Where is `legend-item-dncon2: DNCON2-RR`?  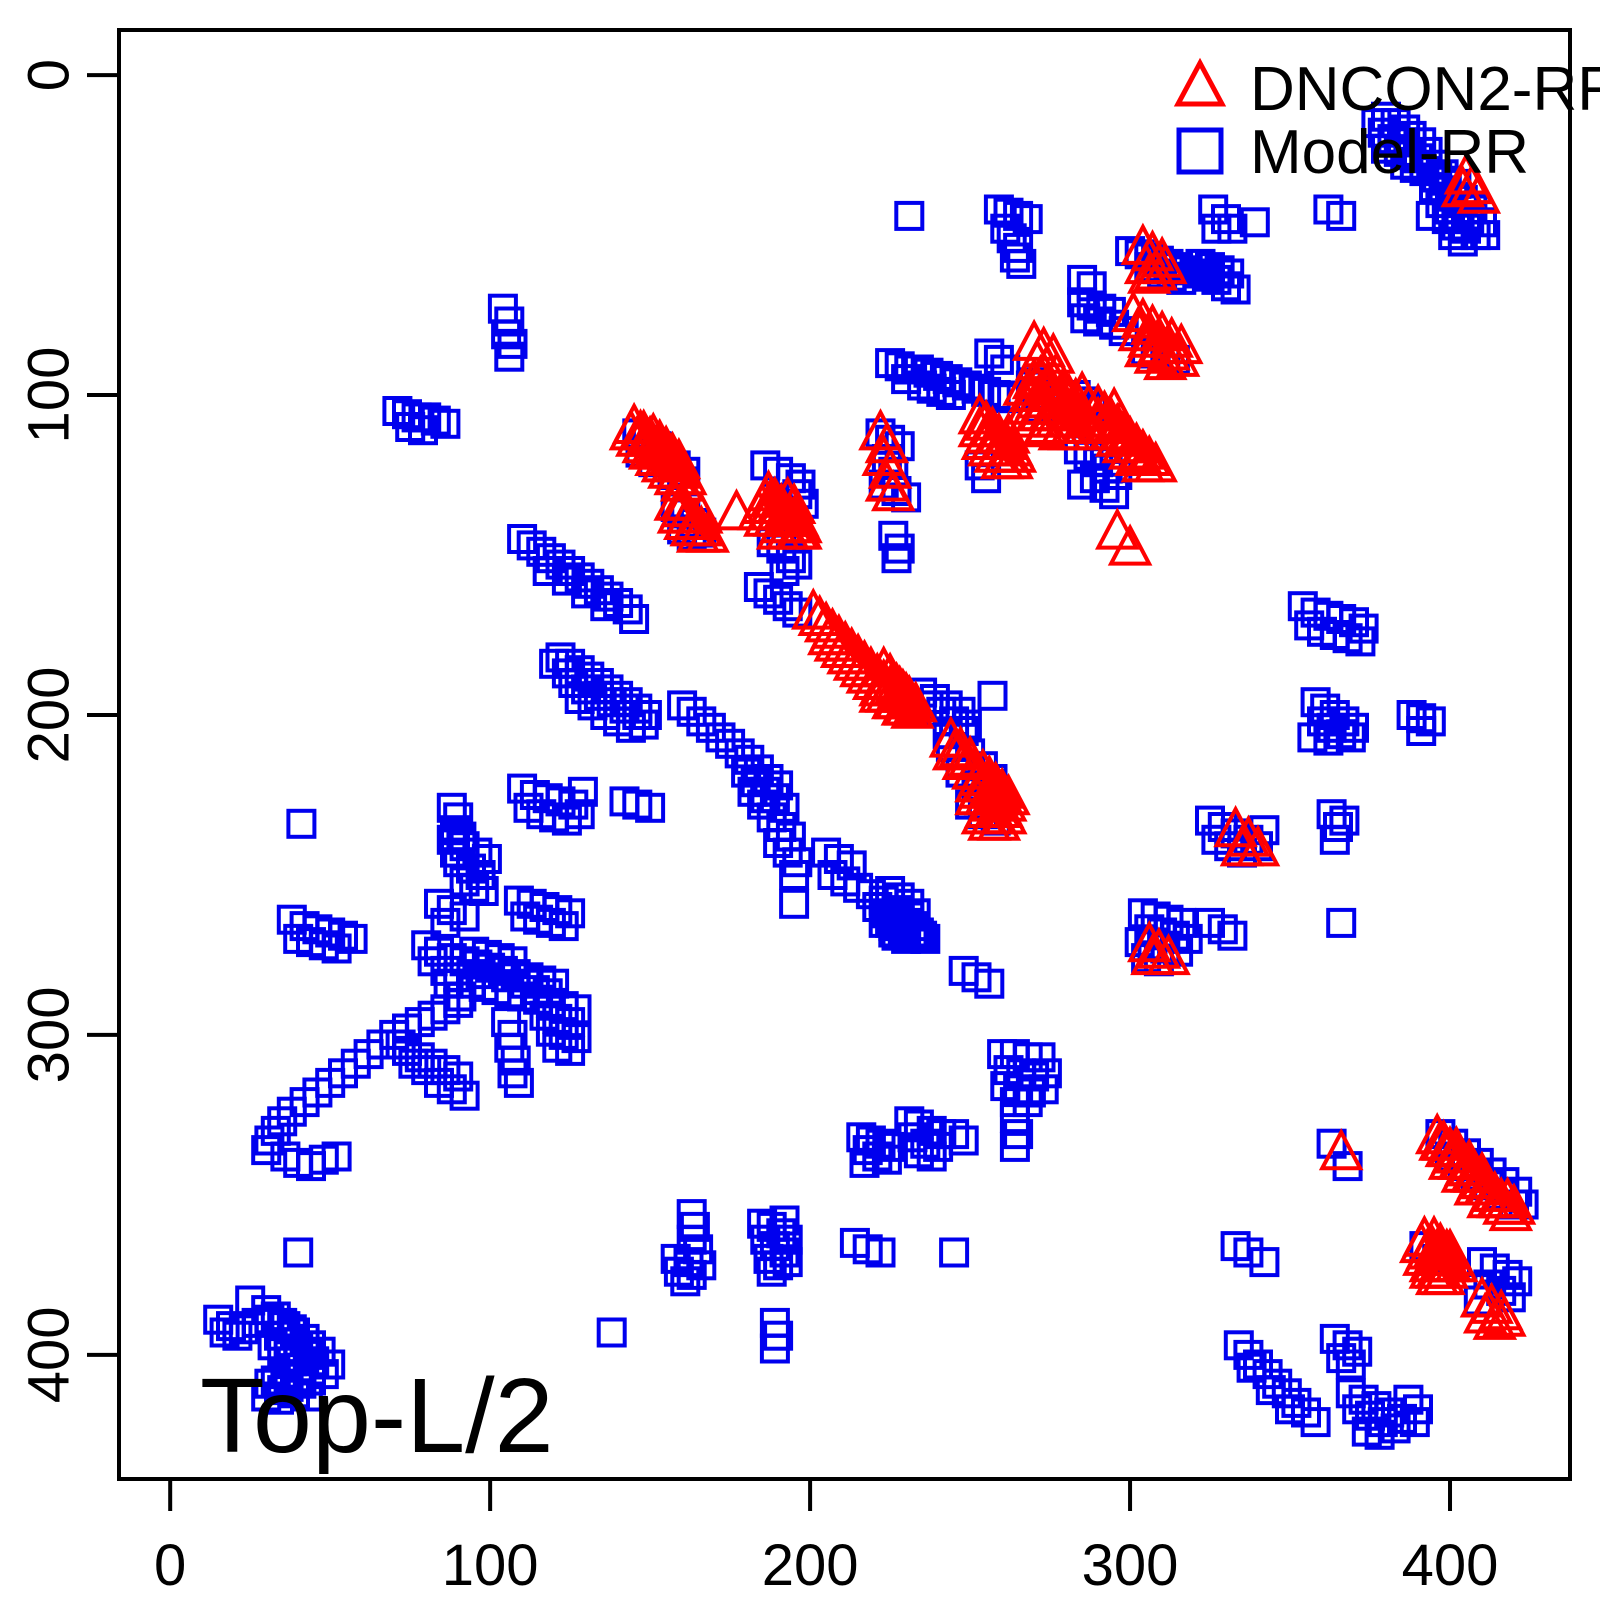
legend-item-dncon2: DNCON2-RR is located at coordinates (1386, 89).